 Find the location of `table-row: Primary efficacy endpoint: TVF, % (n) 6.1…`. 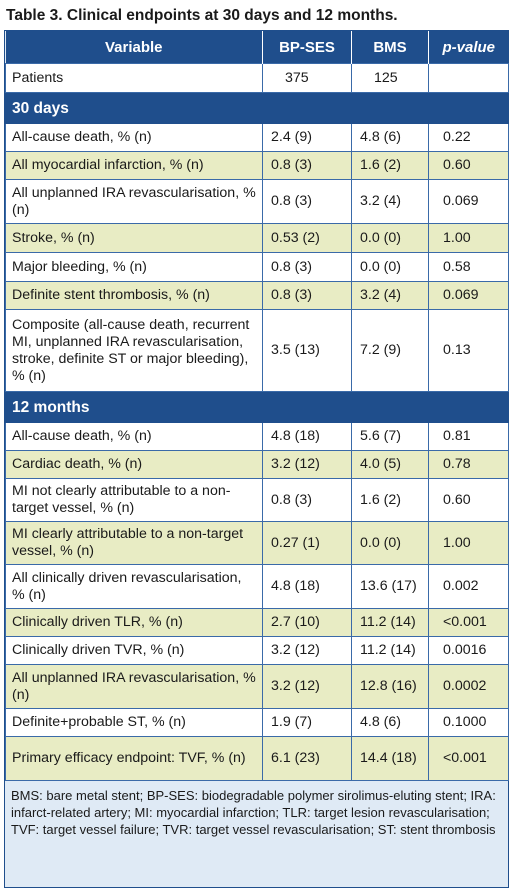

table-row: Primary efficacy endpoint: TVF, % (n) 6.1… is located at coordinates (257, 758).